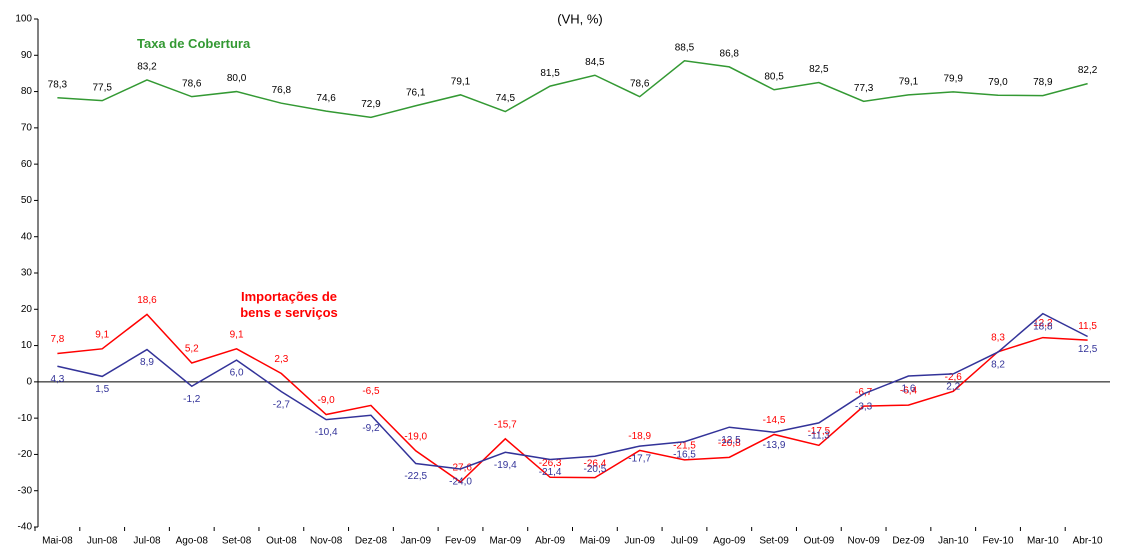  I want to click on chart-subtitle: (VH, %), so click(580, 18).